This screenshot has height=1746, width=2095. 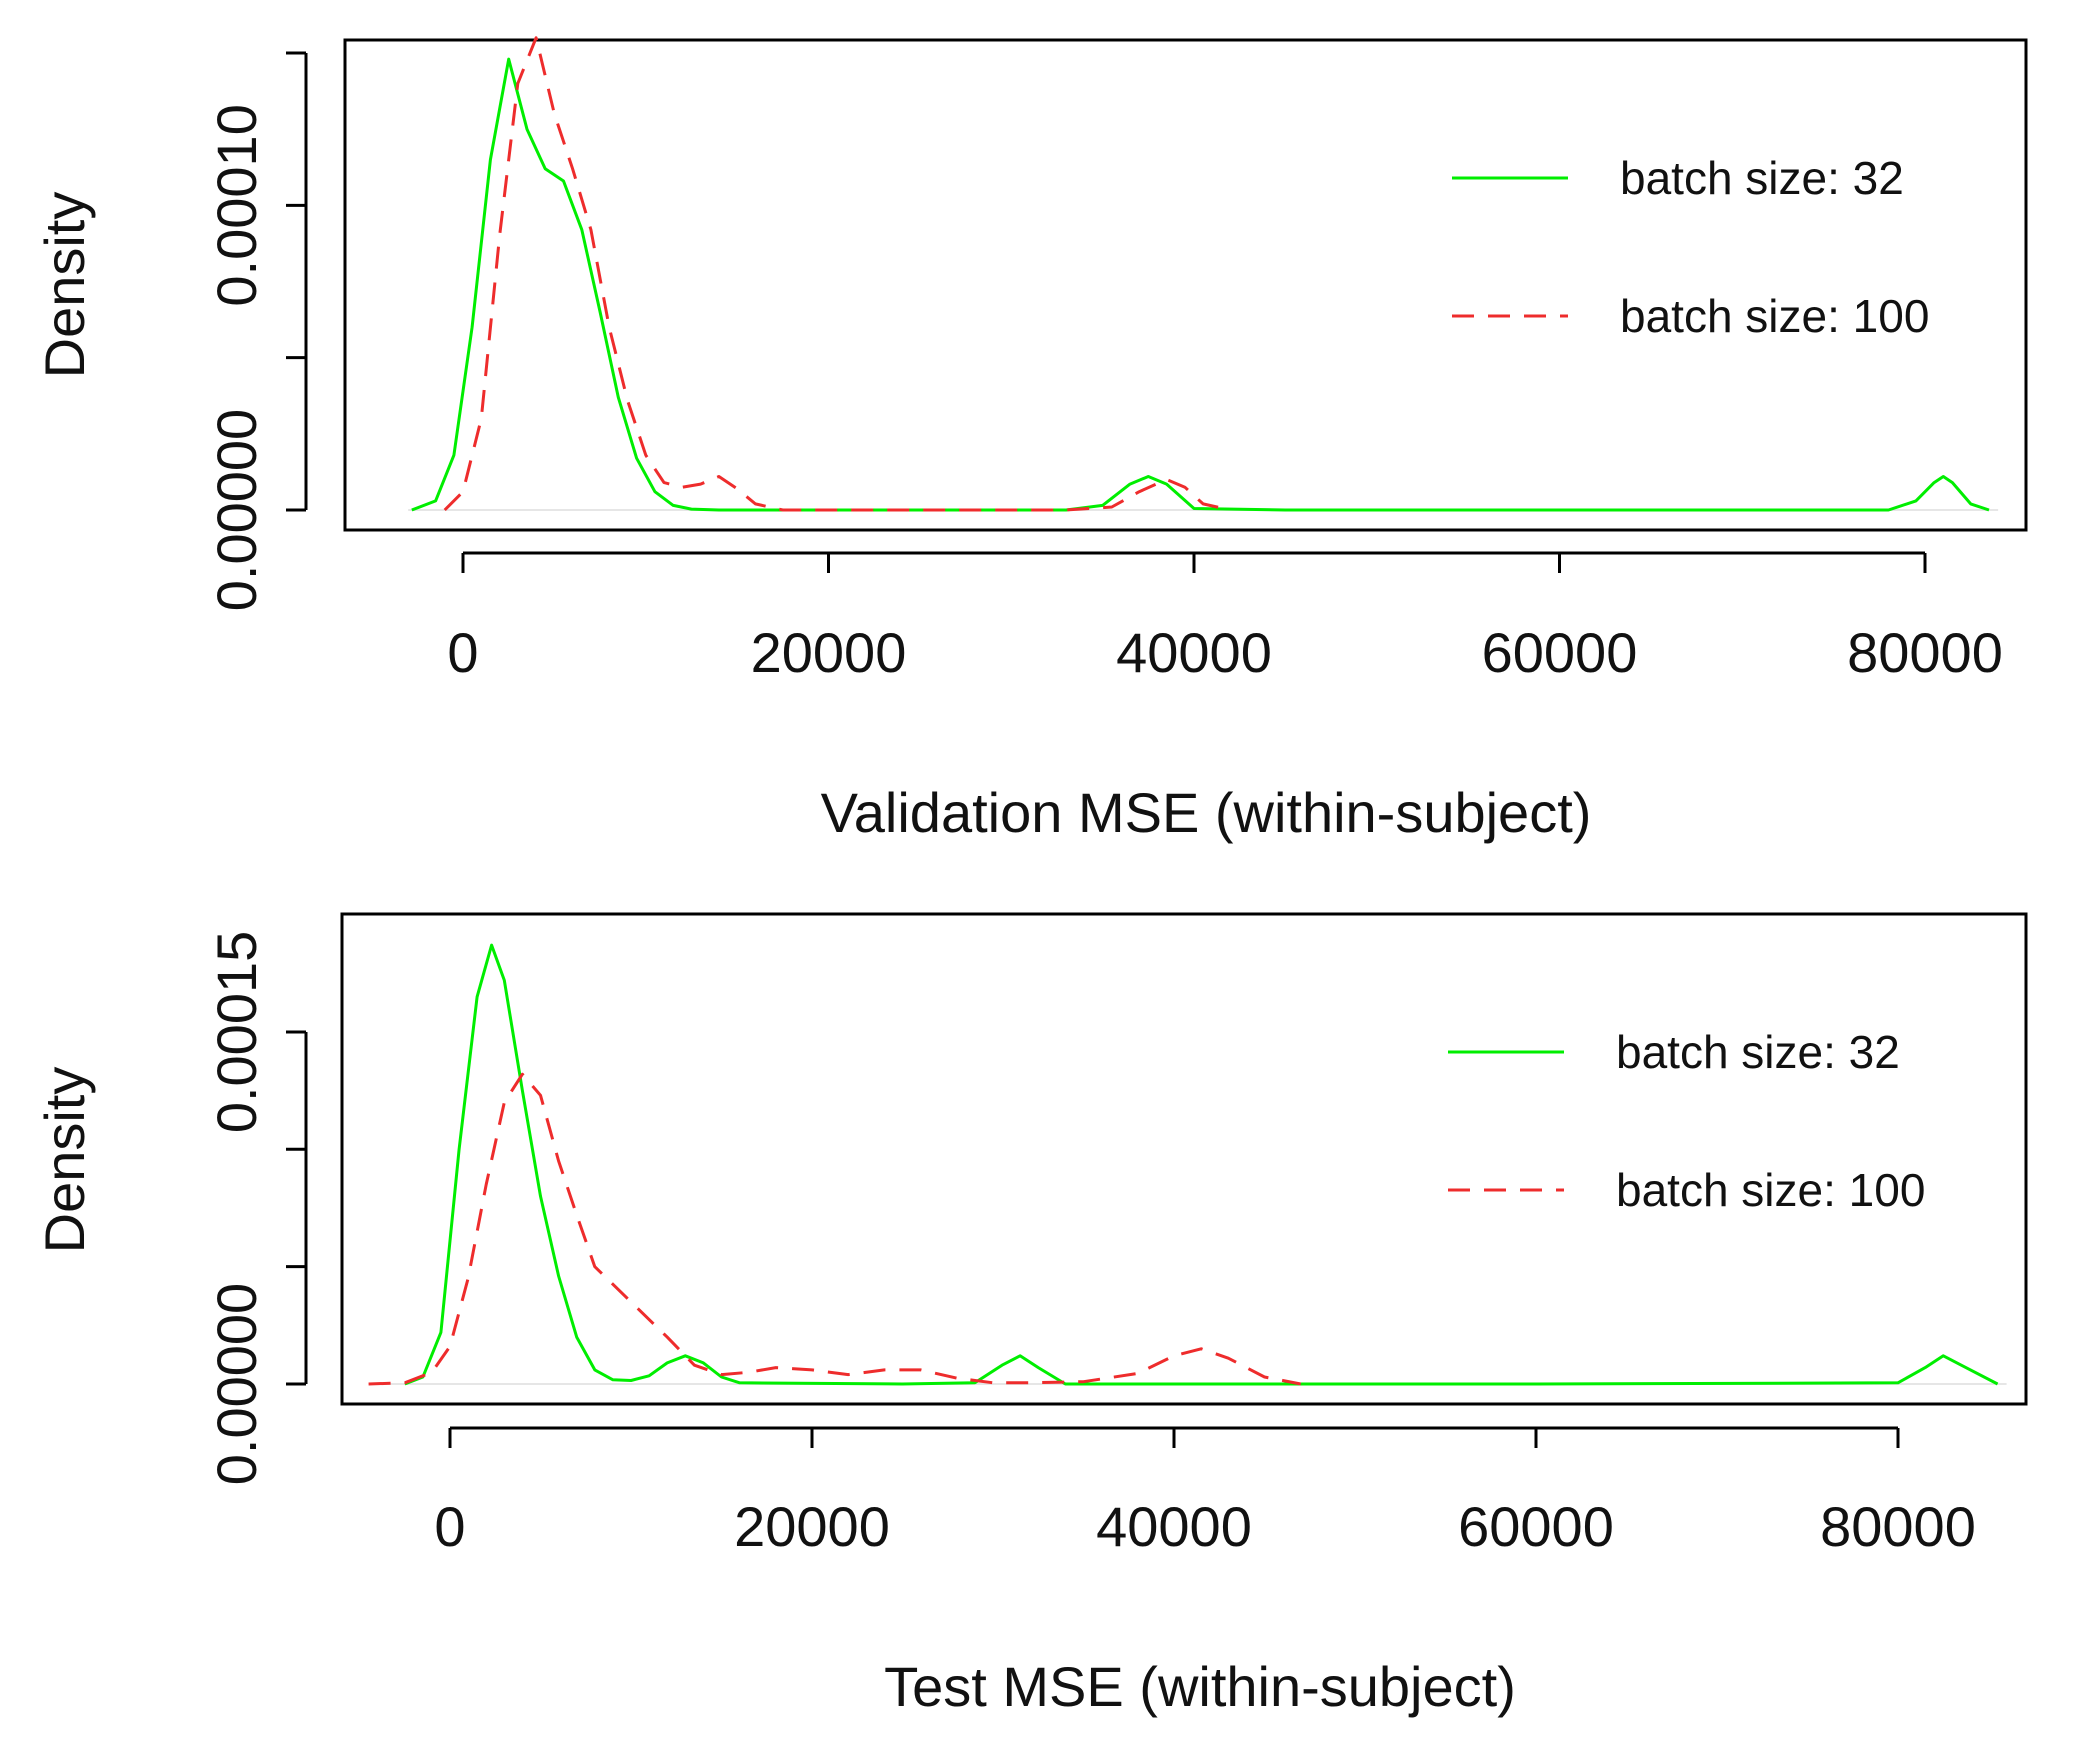 I want to click on y-tick-label: 0.00015, so click(x=236, y=1032).